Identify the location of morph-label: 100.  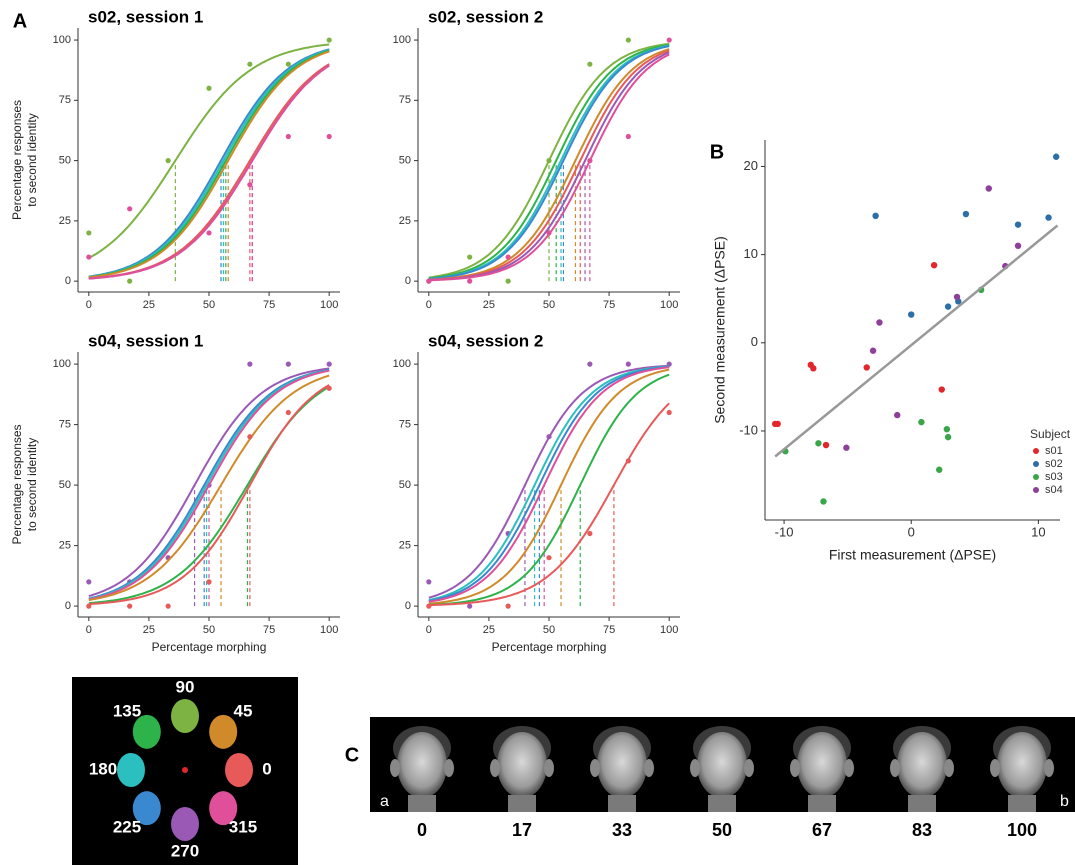
(1022, 830).